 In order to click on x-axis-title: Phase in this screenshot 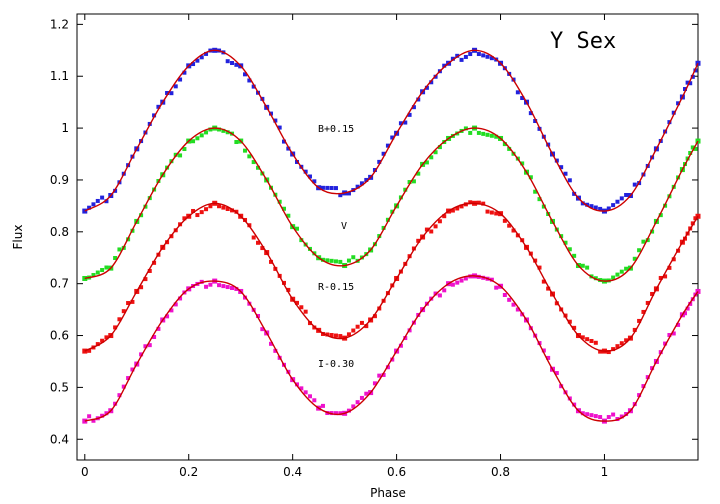, I will do `click(388, 493)`.